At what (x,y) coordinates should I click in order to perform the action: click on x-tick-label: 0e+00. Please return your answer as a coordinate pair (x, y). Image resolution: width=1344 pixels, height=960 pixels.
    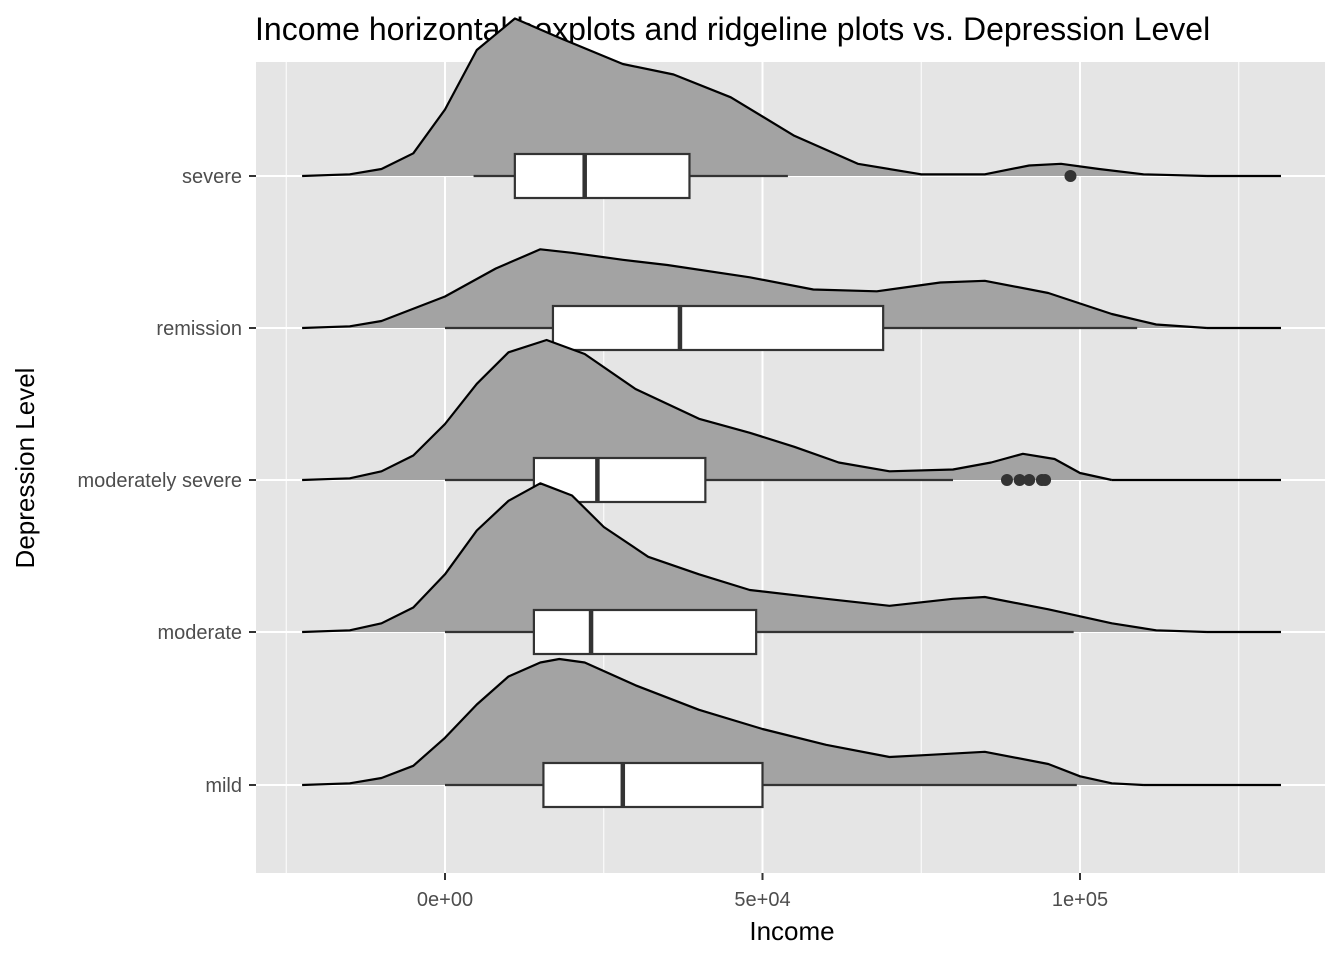
    Looking at the image, I should click on (445, 900).